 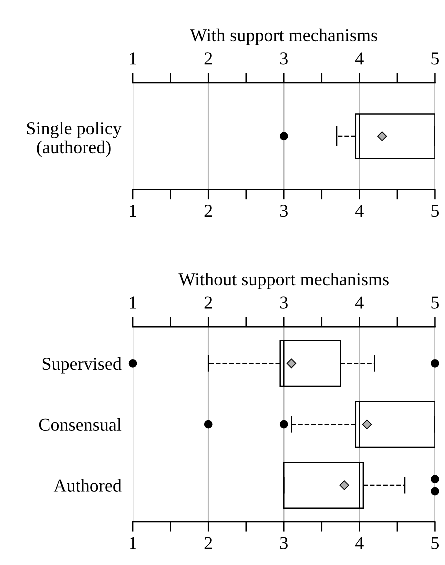 What do you see at coordinates (80, 425) in the screenshot?
I see `y-tick-label: Consensual` at bounding box center [80, 425].